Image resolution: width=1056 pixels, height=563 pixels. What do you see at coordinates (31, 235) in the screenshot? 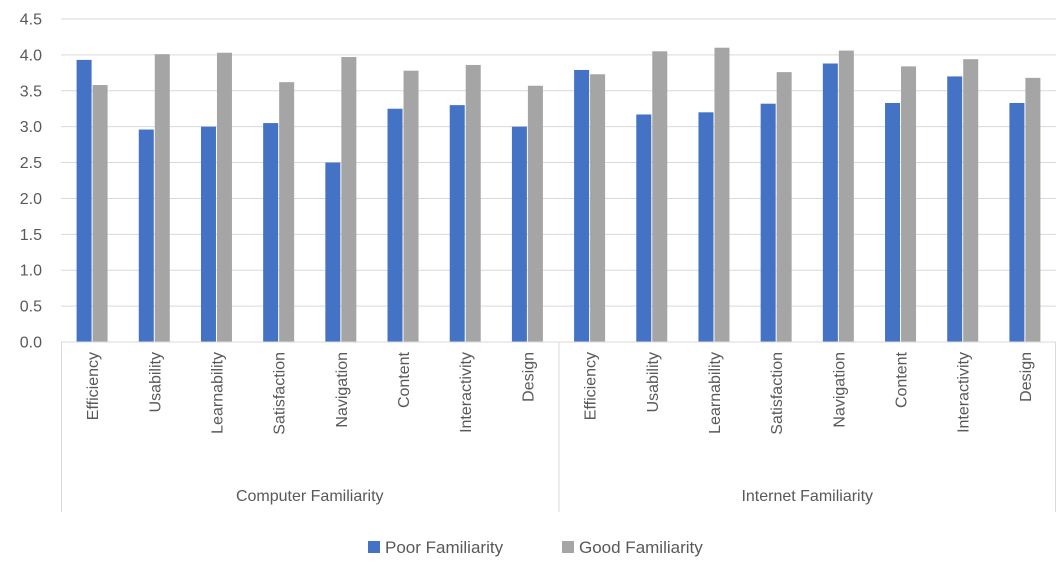
I see `y-tick-label: 1.5` at bounding box center [31, 235].